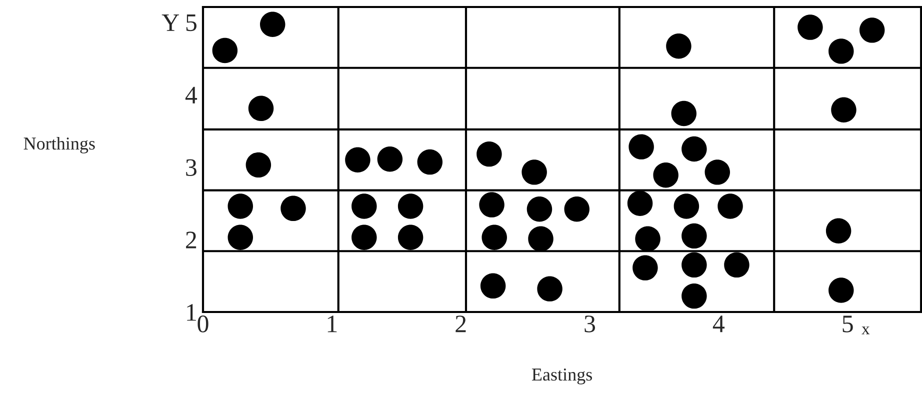 The width and height of the screenshot is (922, 405). What do you see at coordinates (461, 324) in the screenshot?
I see `x-tick-label: 2` at bounding box center [461, 324].